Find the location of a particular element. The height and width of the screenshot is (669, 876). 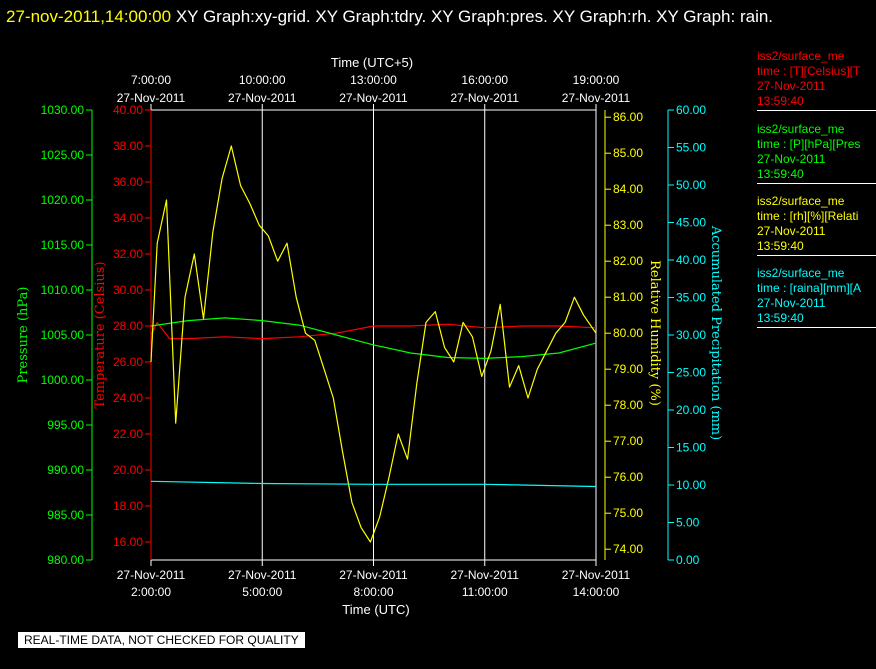

pressure-tick-label: 1010.00 is located at coordinates (63, 290).